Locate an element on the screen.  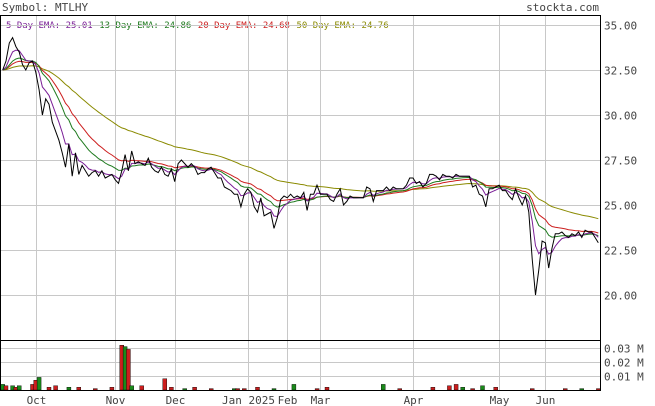
volume-bars is located at coordinates (300, 368).